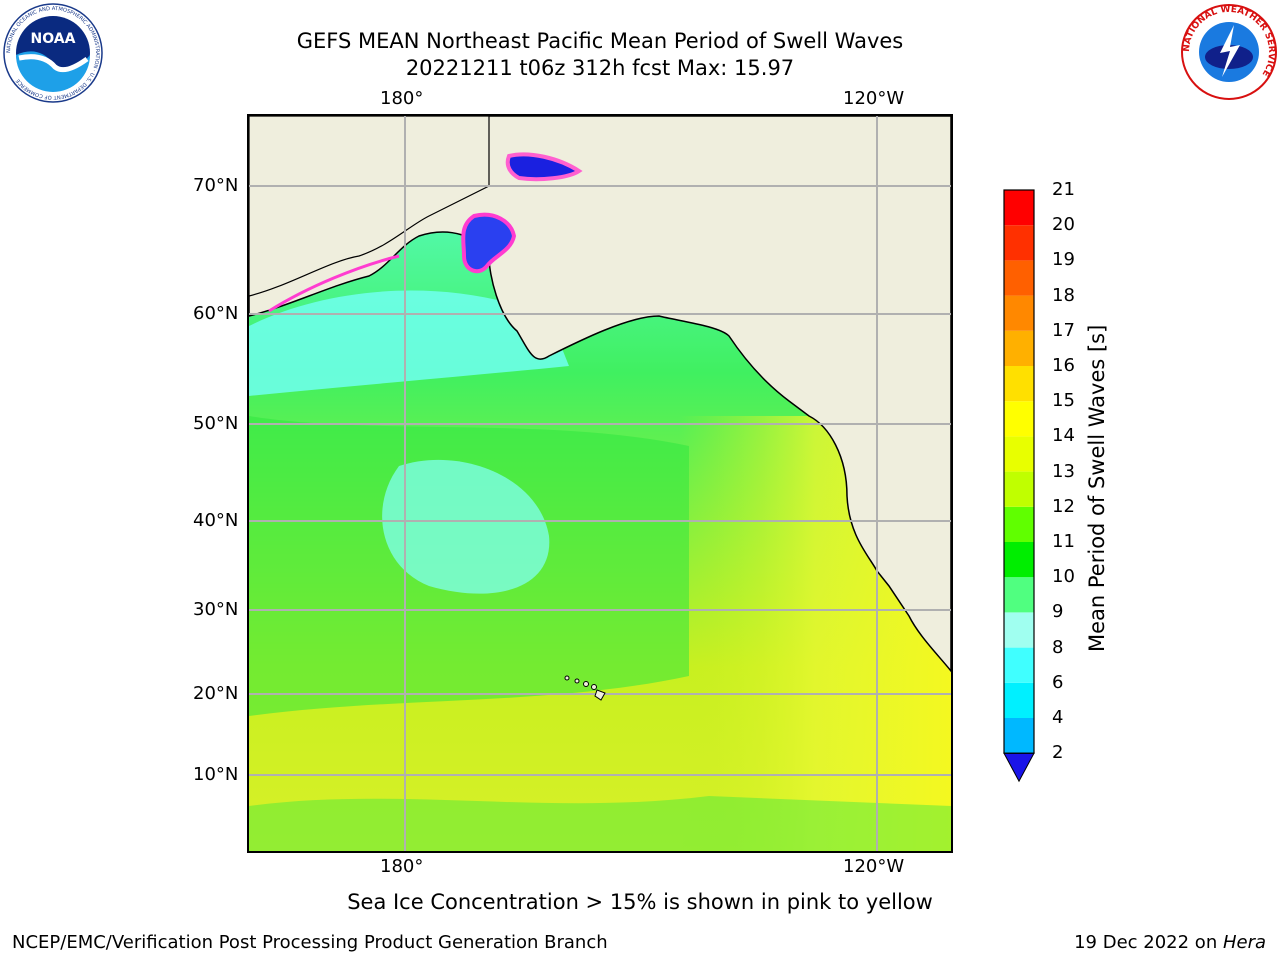 The image size is (1280, 960). I want to click on colorbar-tick-label: 18, so click(1063, 295).